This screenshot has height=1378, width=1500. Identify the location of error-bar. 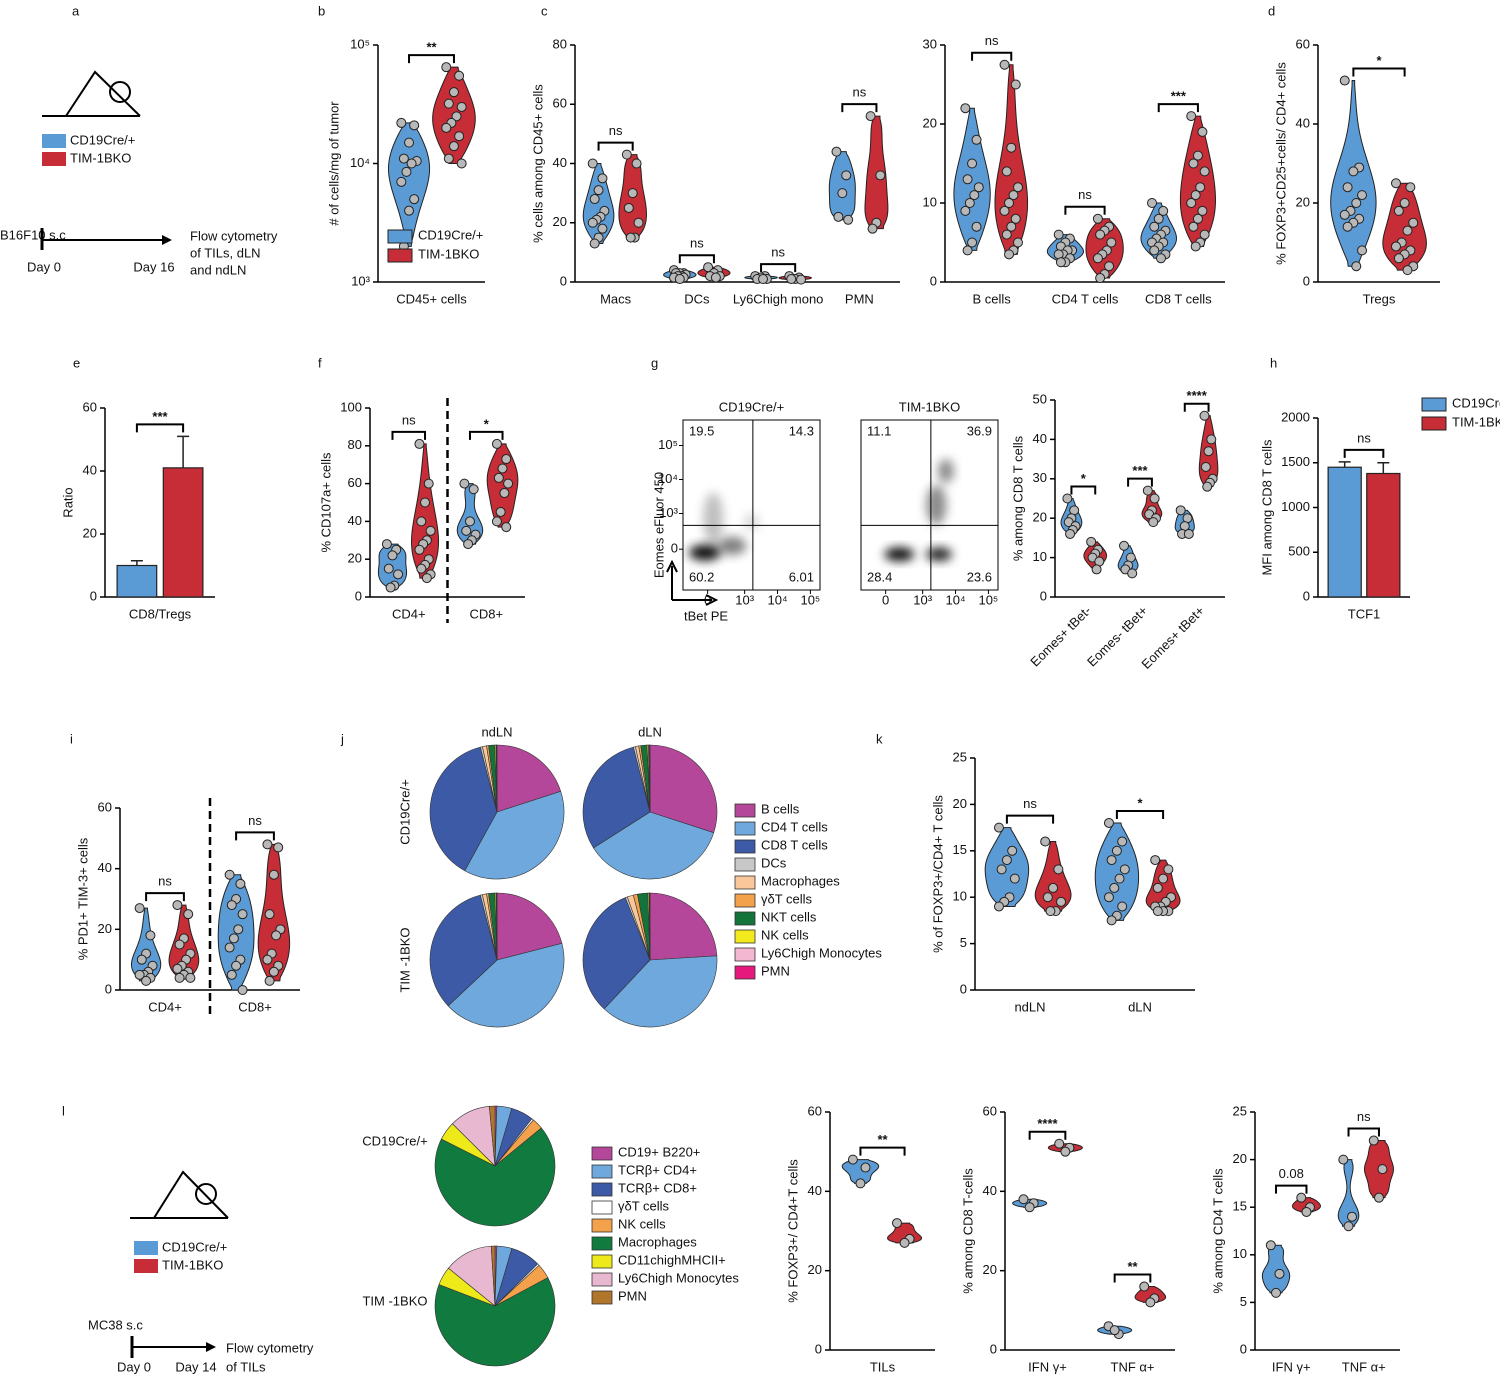
(136, 563).